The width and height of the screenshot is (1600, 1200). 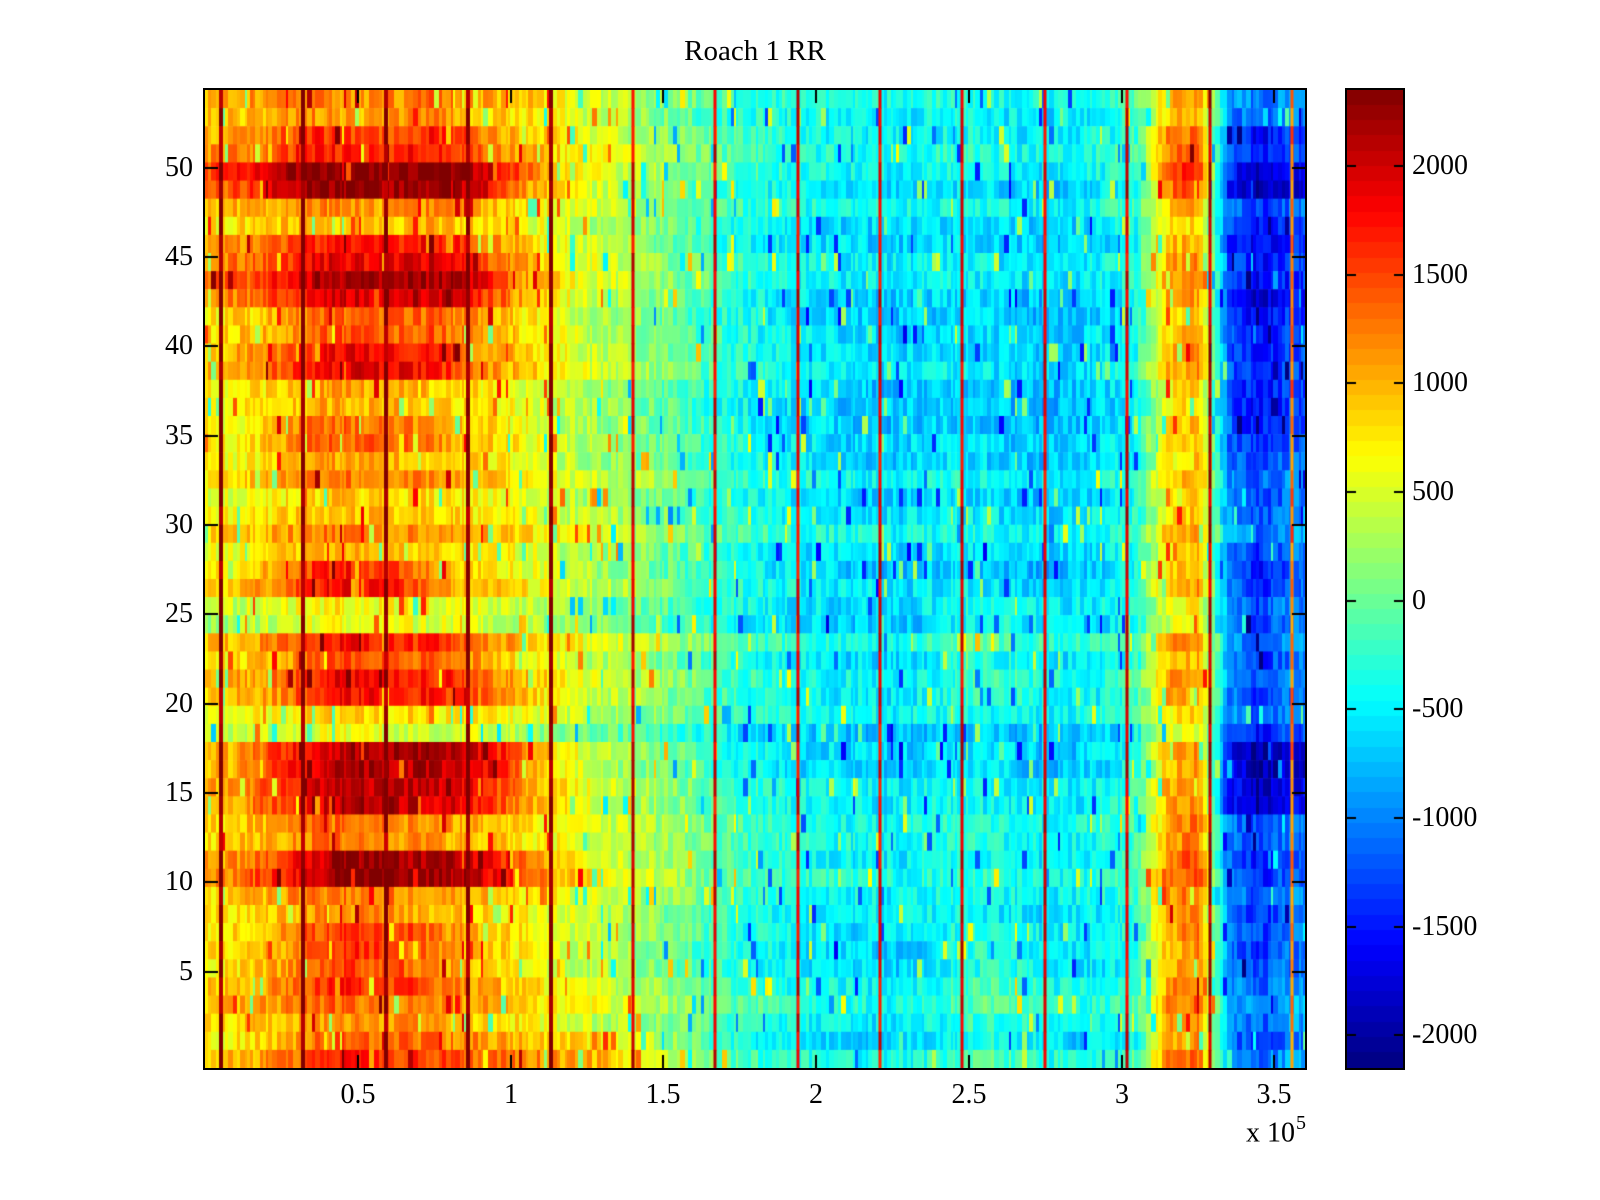 What do you see at coordinates (186, 971) in the screenshot?
I see `y-tick-label: 5` at bounding box center [186, 971].